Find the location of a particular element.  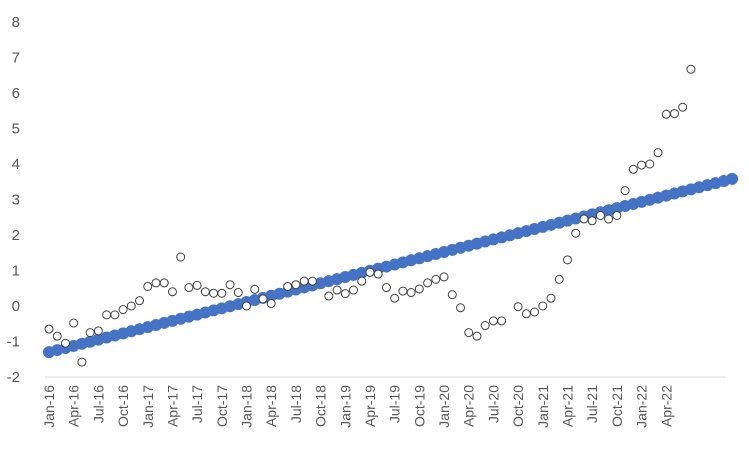

x-tick-label: Oct-17 is located at coordinates (222, 406).